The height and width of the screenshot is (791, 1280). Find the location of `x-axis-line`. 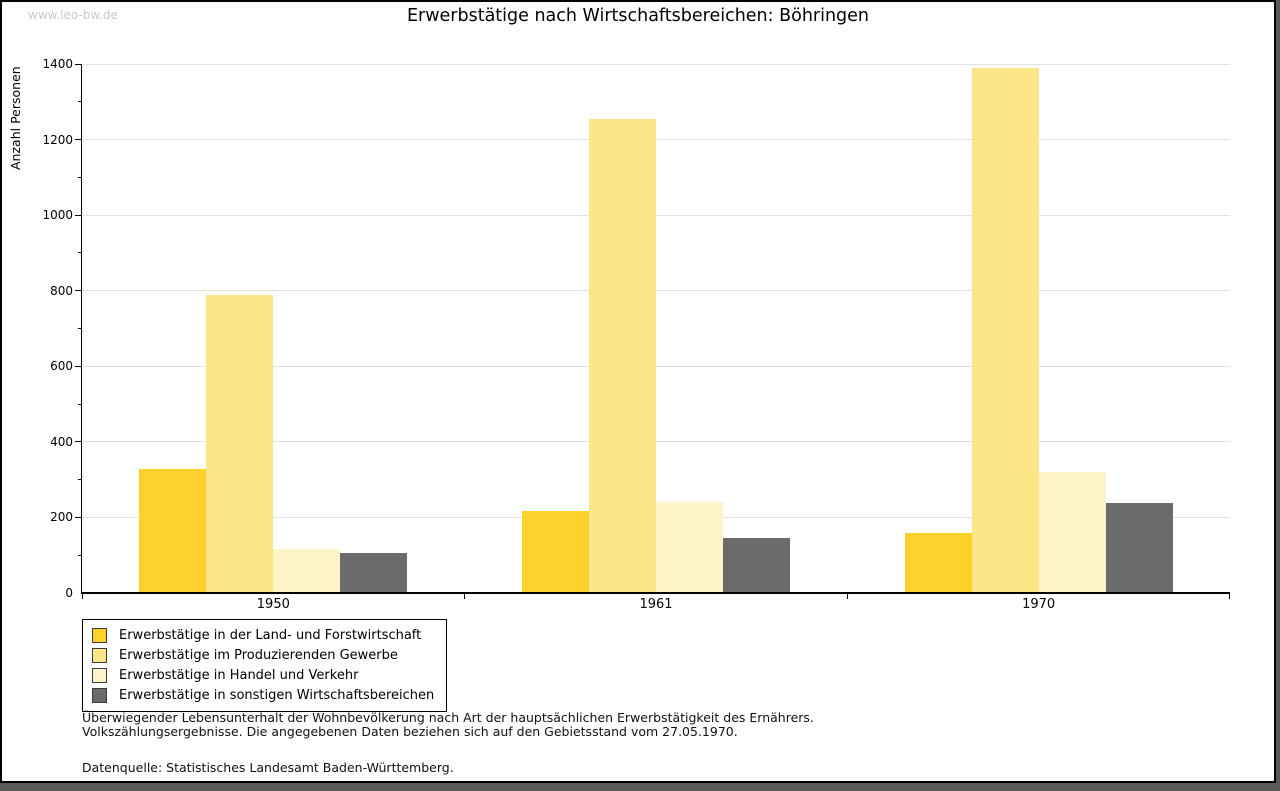

x-axis-line is located at coordinates (655, 593).